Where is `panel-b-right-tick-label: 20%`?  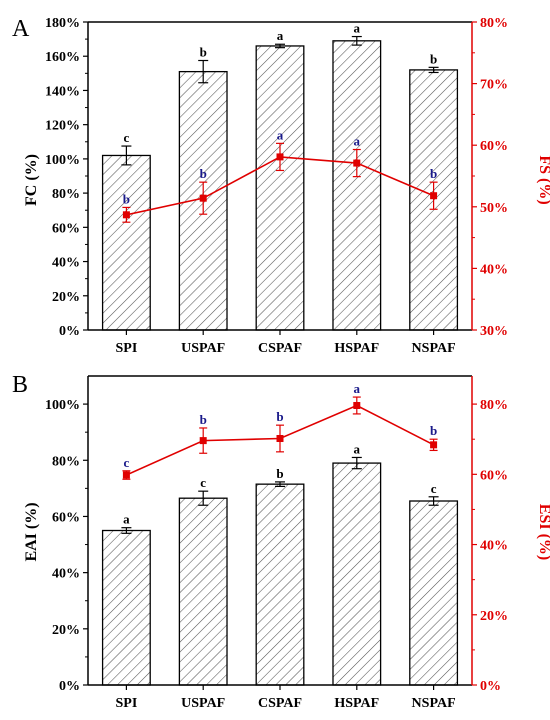 panel-b-right-tick-label: 20% is located at coordinates (494, 616).